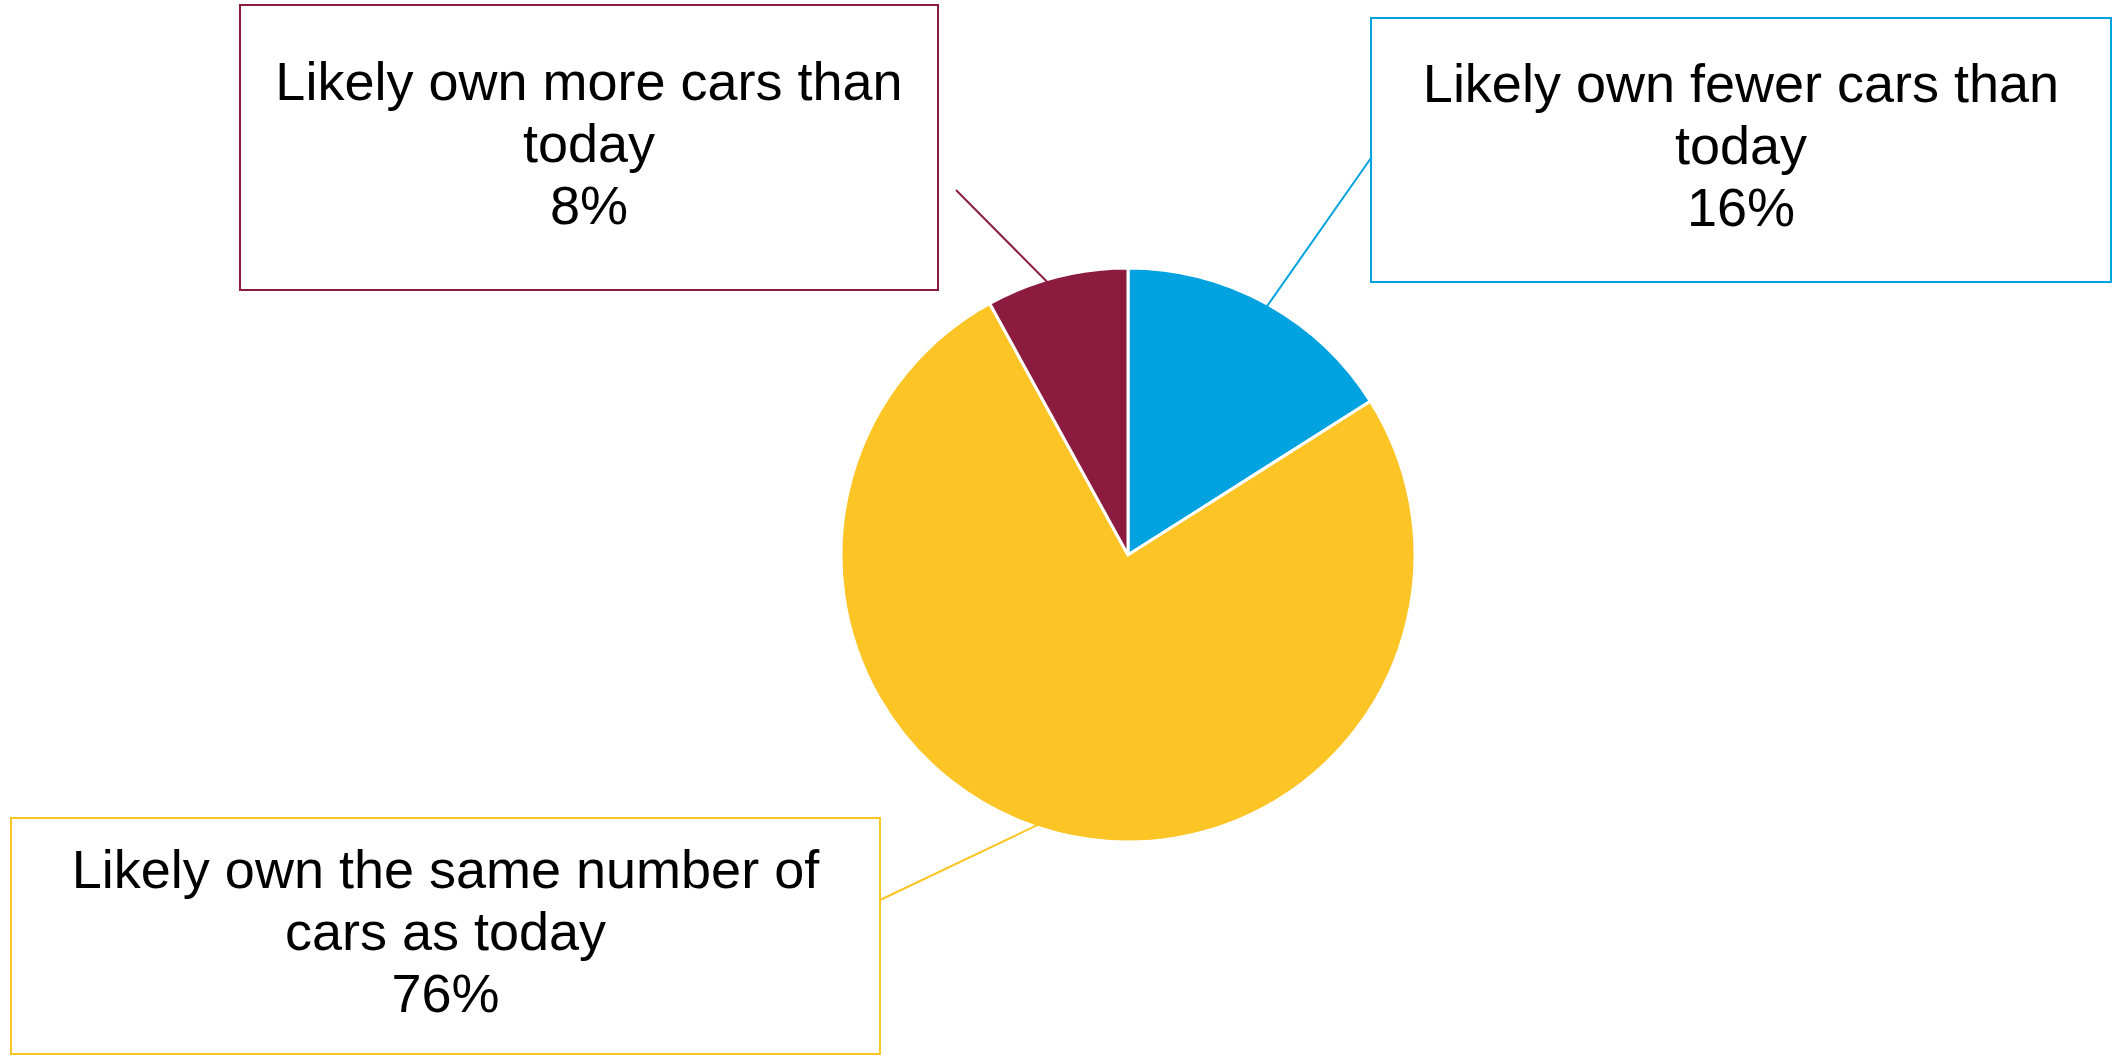 Image resolution: width=2123 pixels, height=1062 pixels. Describe the element at coordinates (589, 111) in the screenshot. I see `slice-label: Likely own more cars than today` at that location.